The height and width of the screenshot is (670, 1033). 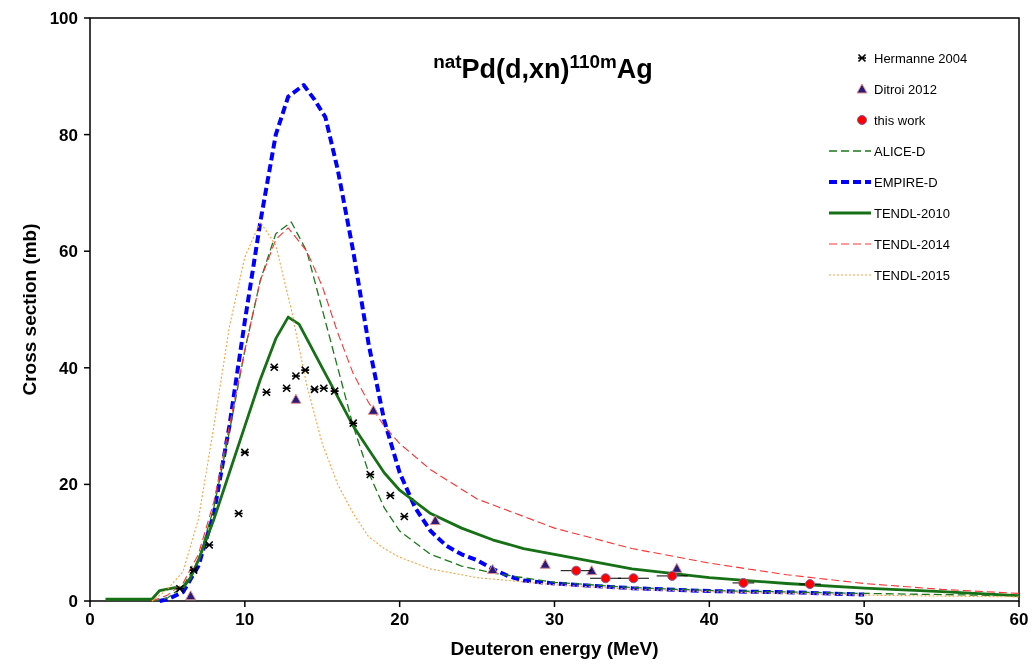 I want to click on y-tick-label: 80, so click(x=68, y=135).